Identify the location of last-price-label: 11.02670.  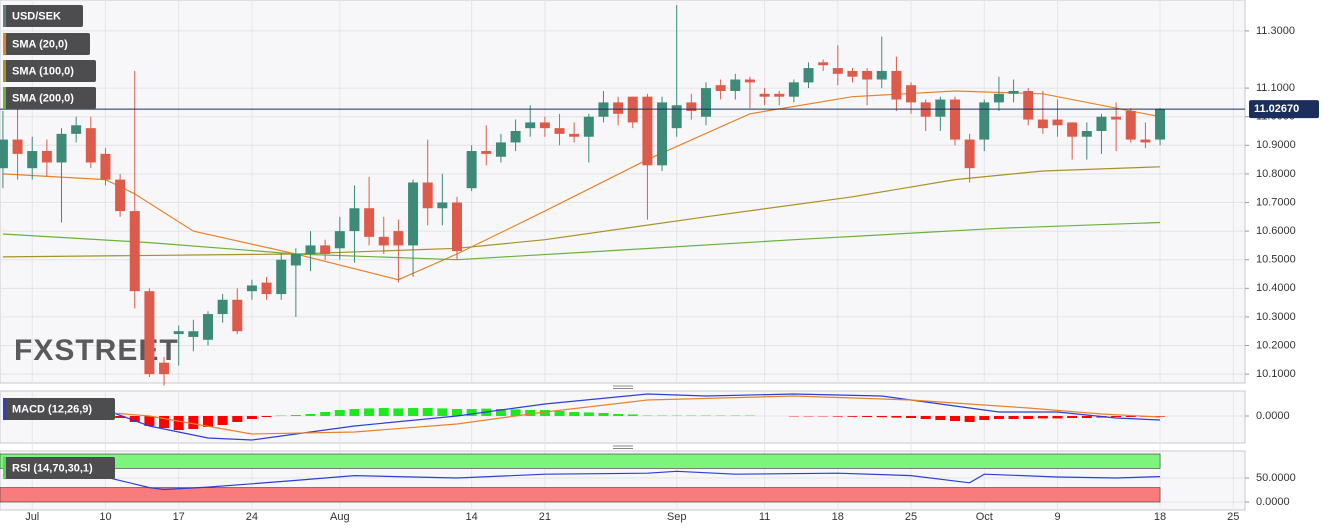
(1276, 109).